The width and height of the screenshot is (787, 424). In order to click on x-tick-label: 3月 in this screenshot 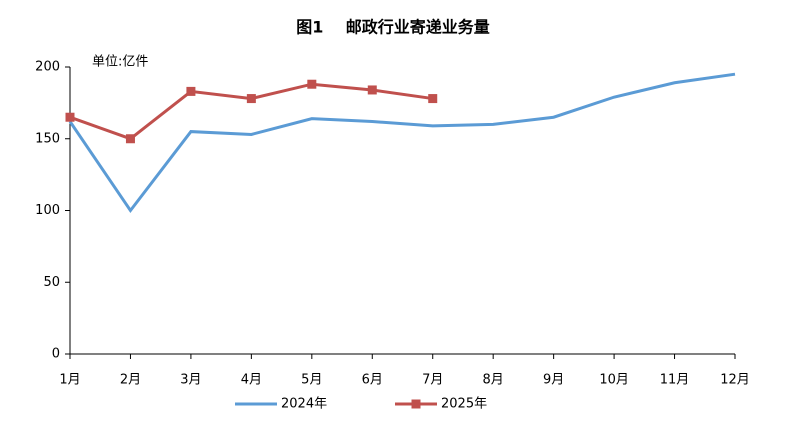, I will do `click(190, 380)`.